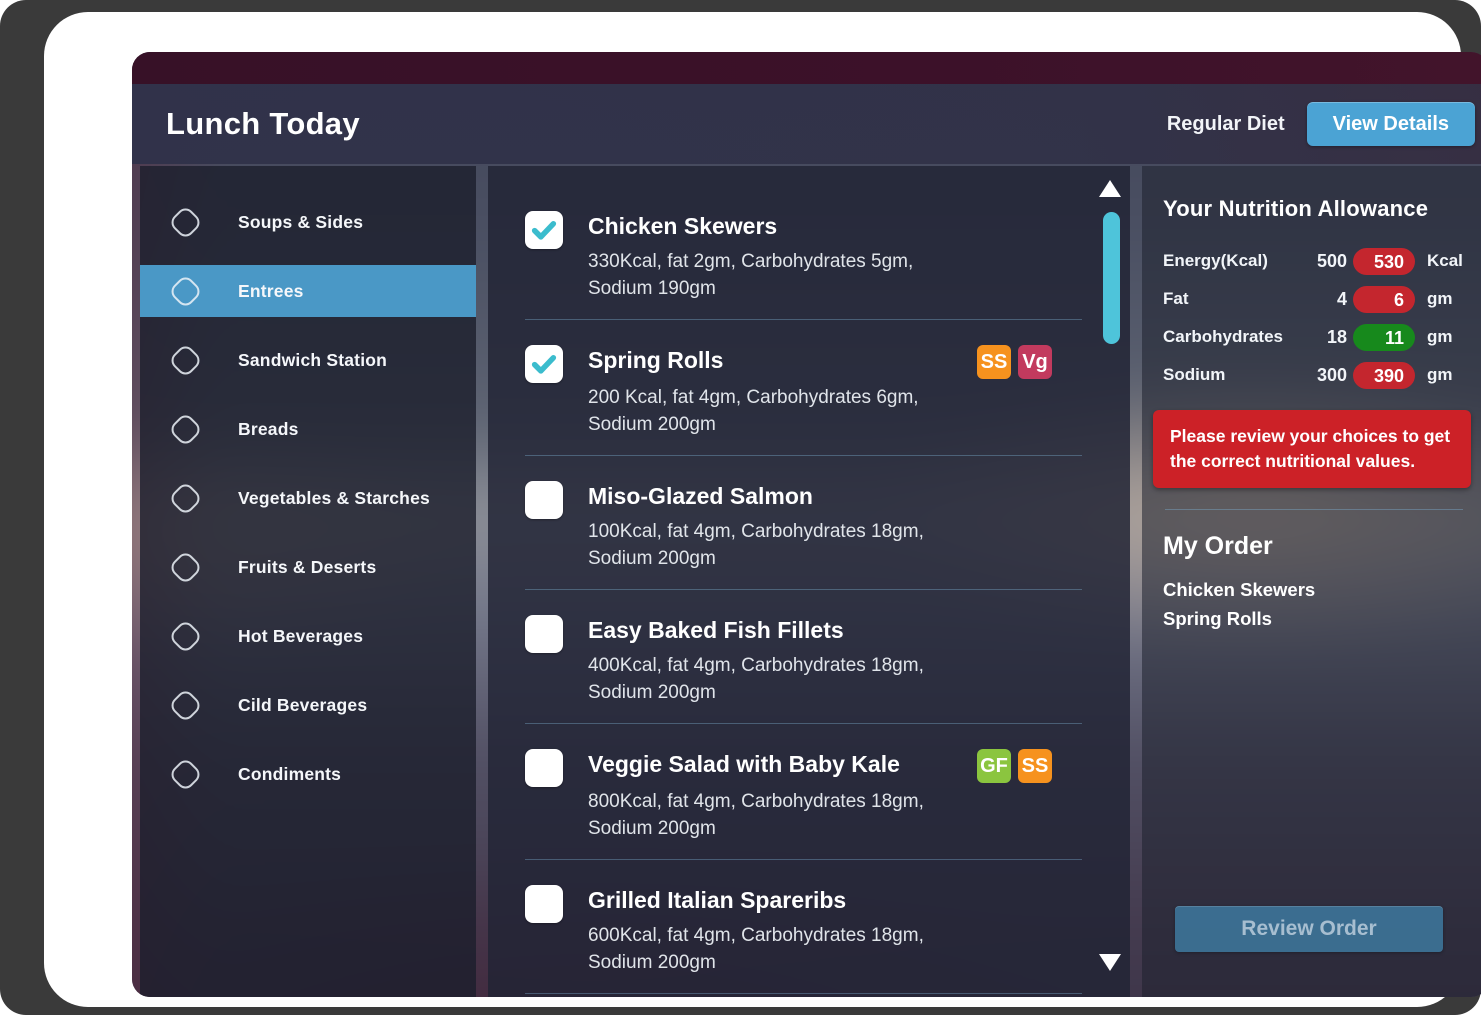 Image resolution: width=1481 pixels, height=1015 pixels. I want to click on dietary-badge-vg: Vg, so click(1035, 362).